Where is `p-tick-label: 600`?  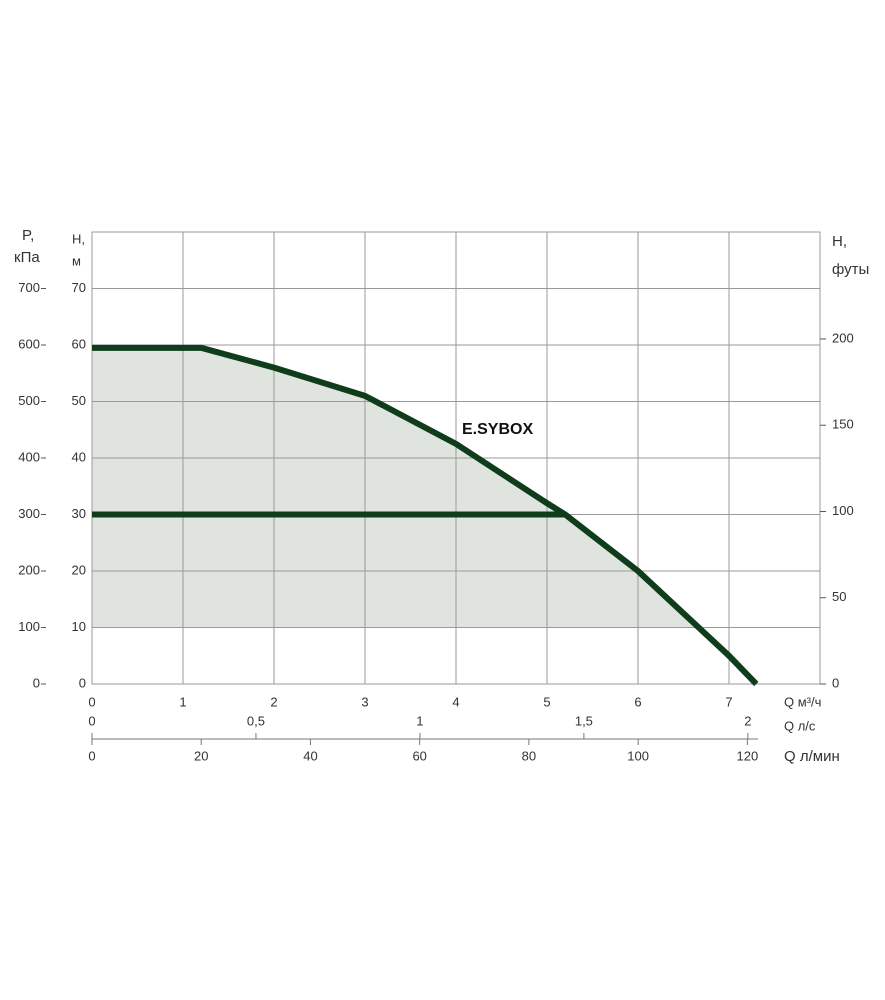 p-tick-label: 600 is located at coordinates (29, 343).